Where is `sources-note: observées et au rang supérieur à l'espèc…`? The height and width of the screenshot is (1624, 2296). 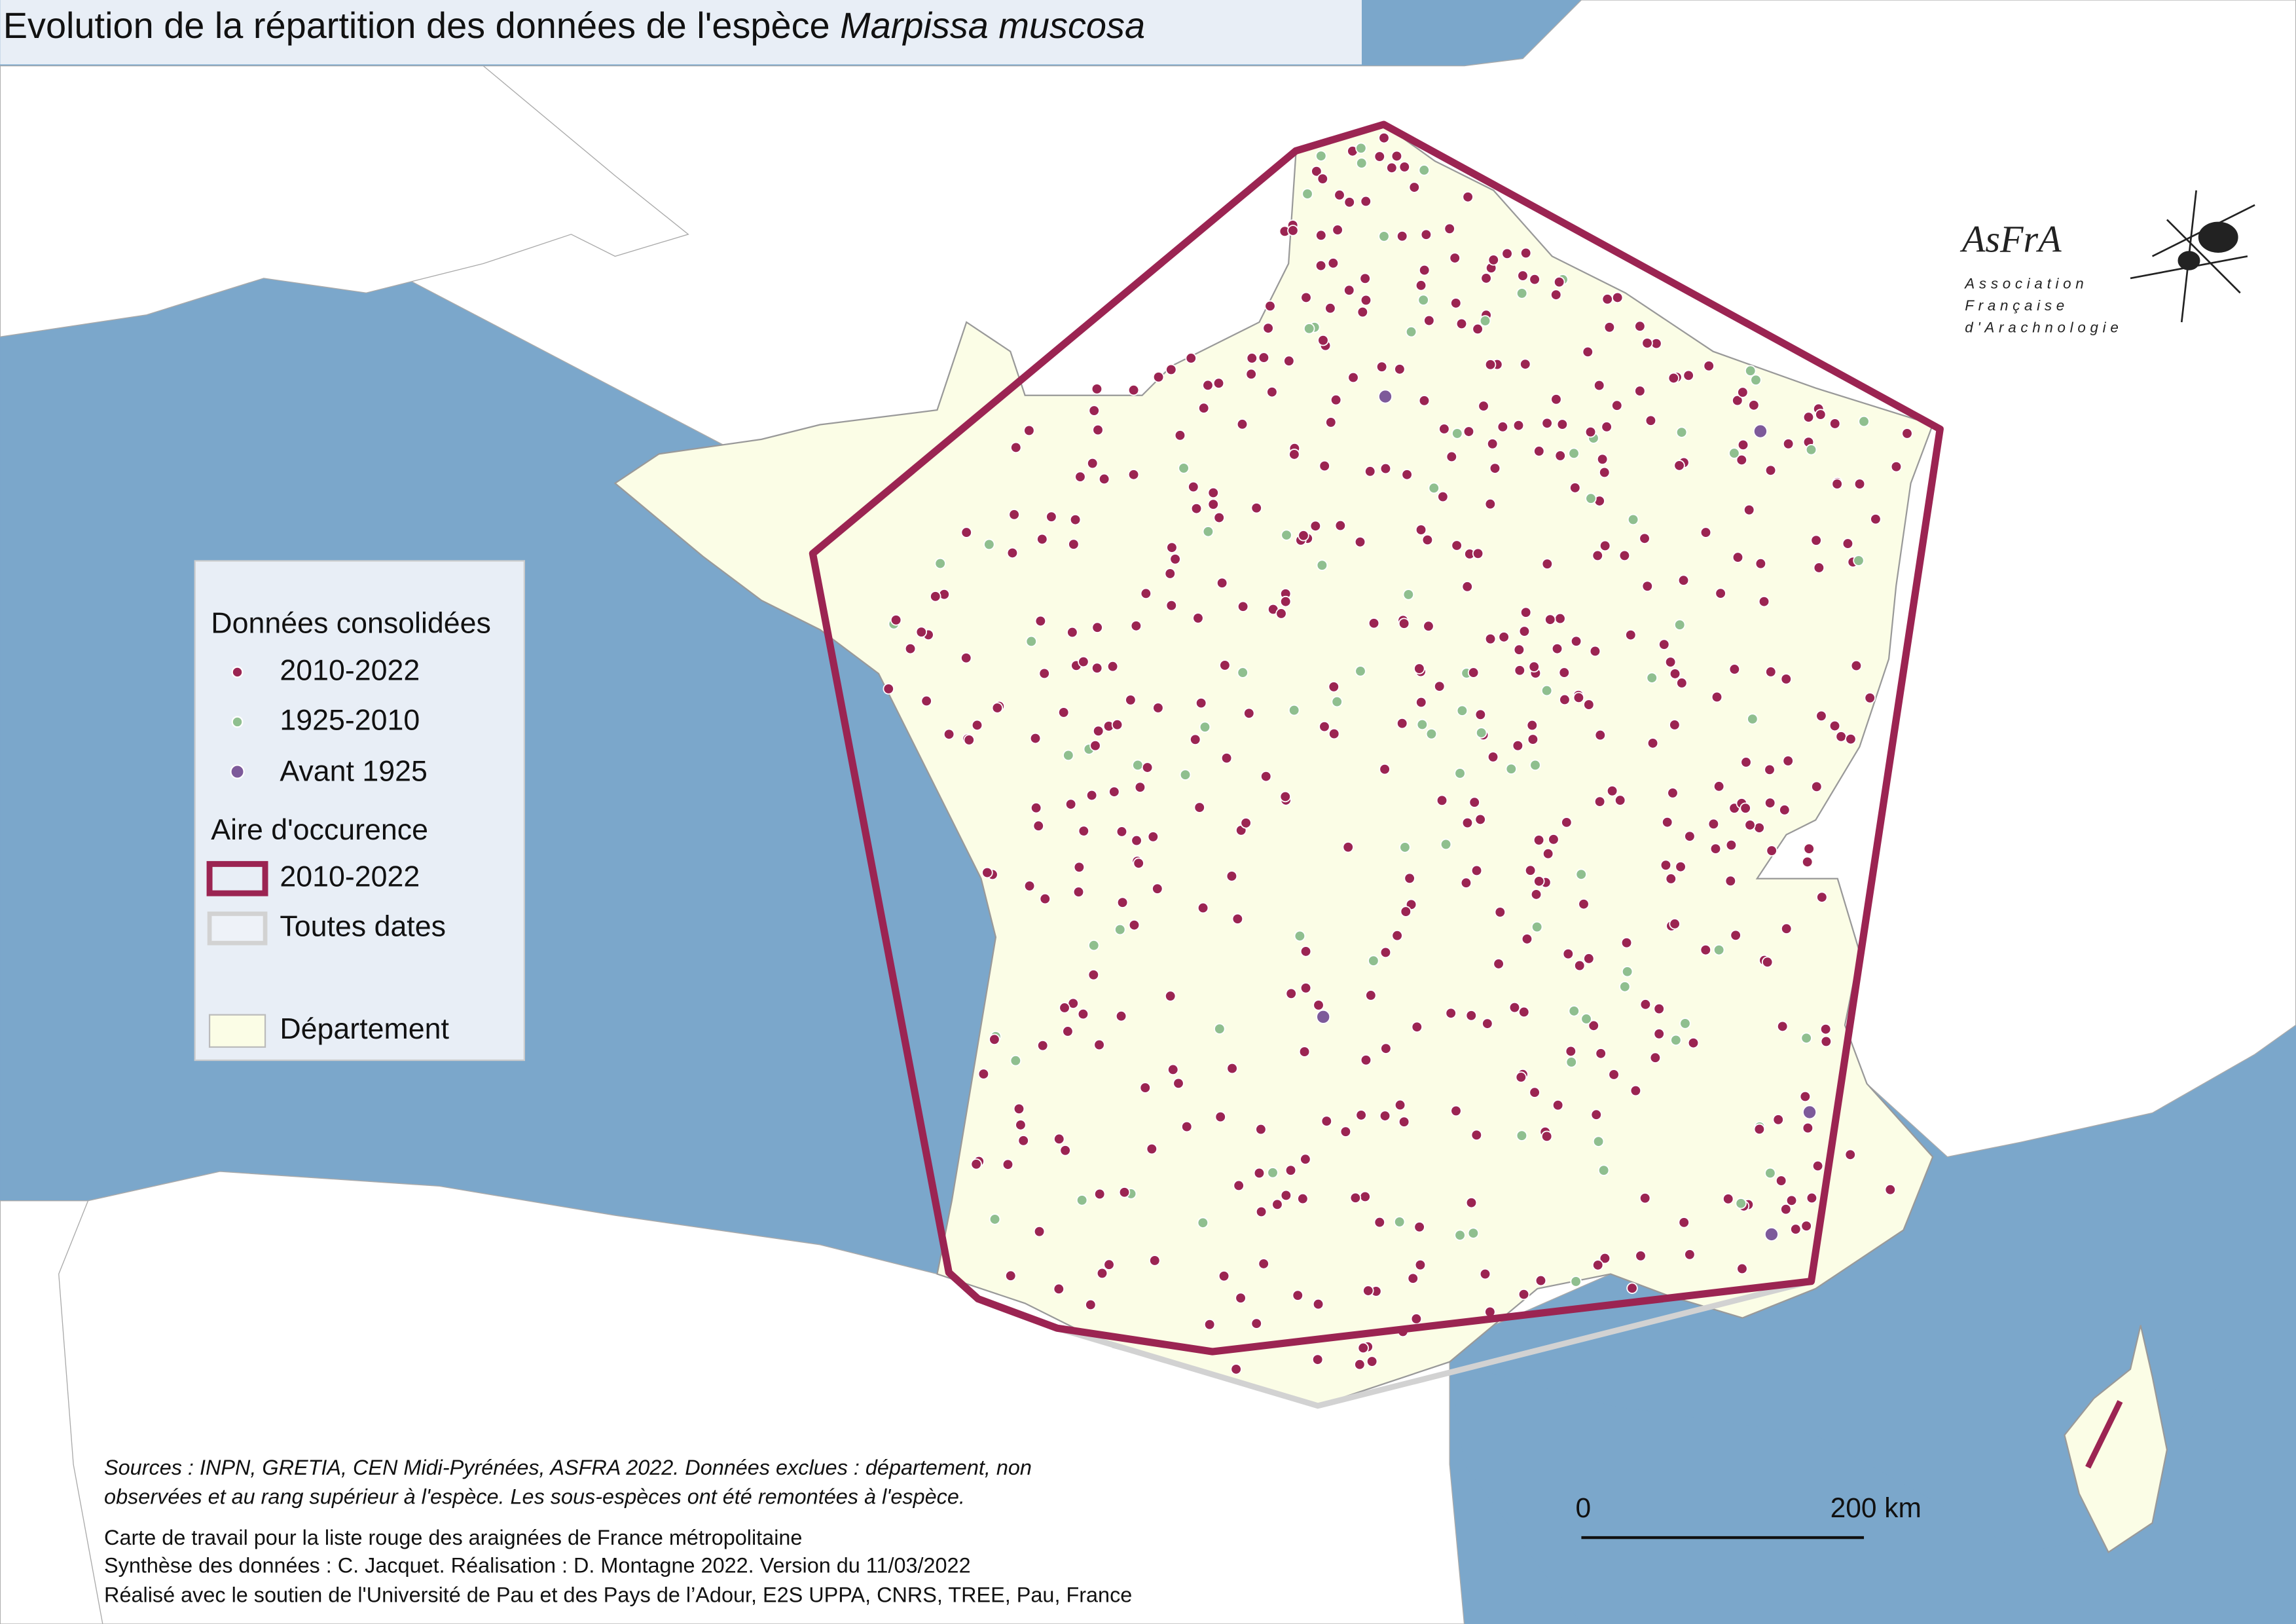 sources-note: observées et au rang supérieur à l'espèc… is located at coordinates (534, 1497).